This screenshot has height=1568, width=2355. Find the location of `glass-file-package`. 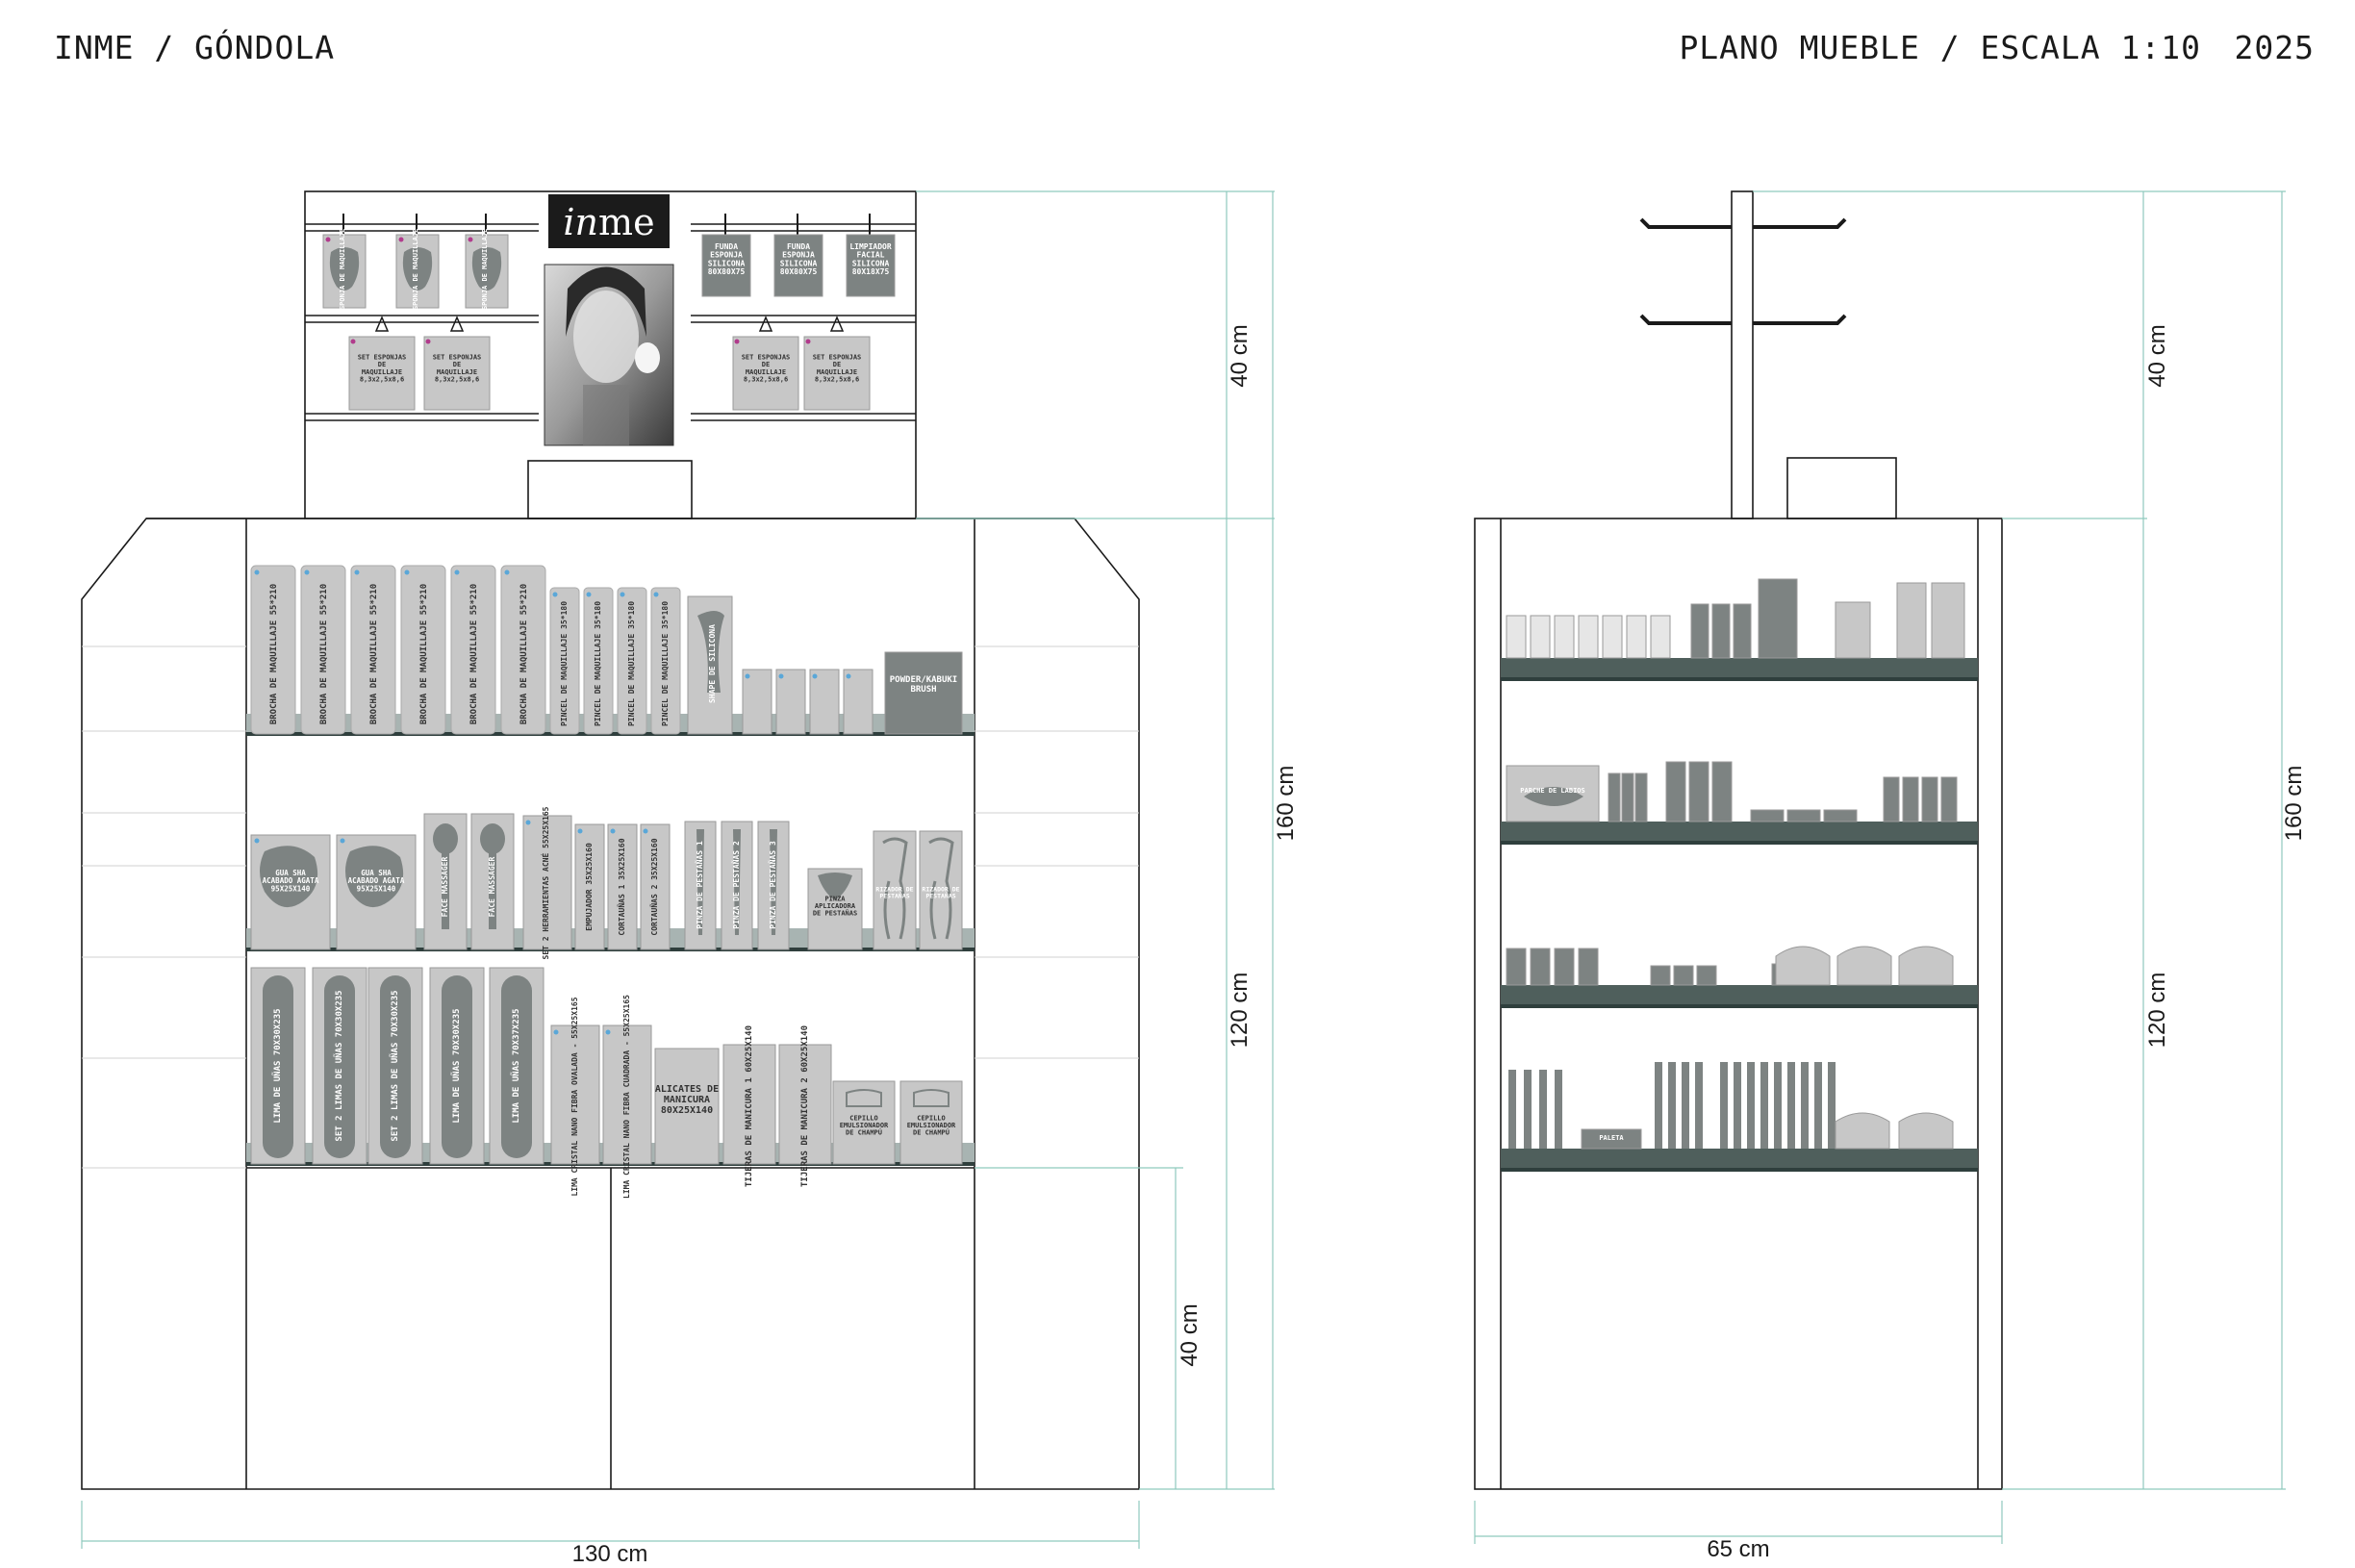

glass-file-package is located at coordinates (627, 1094).